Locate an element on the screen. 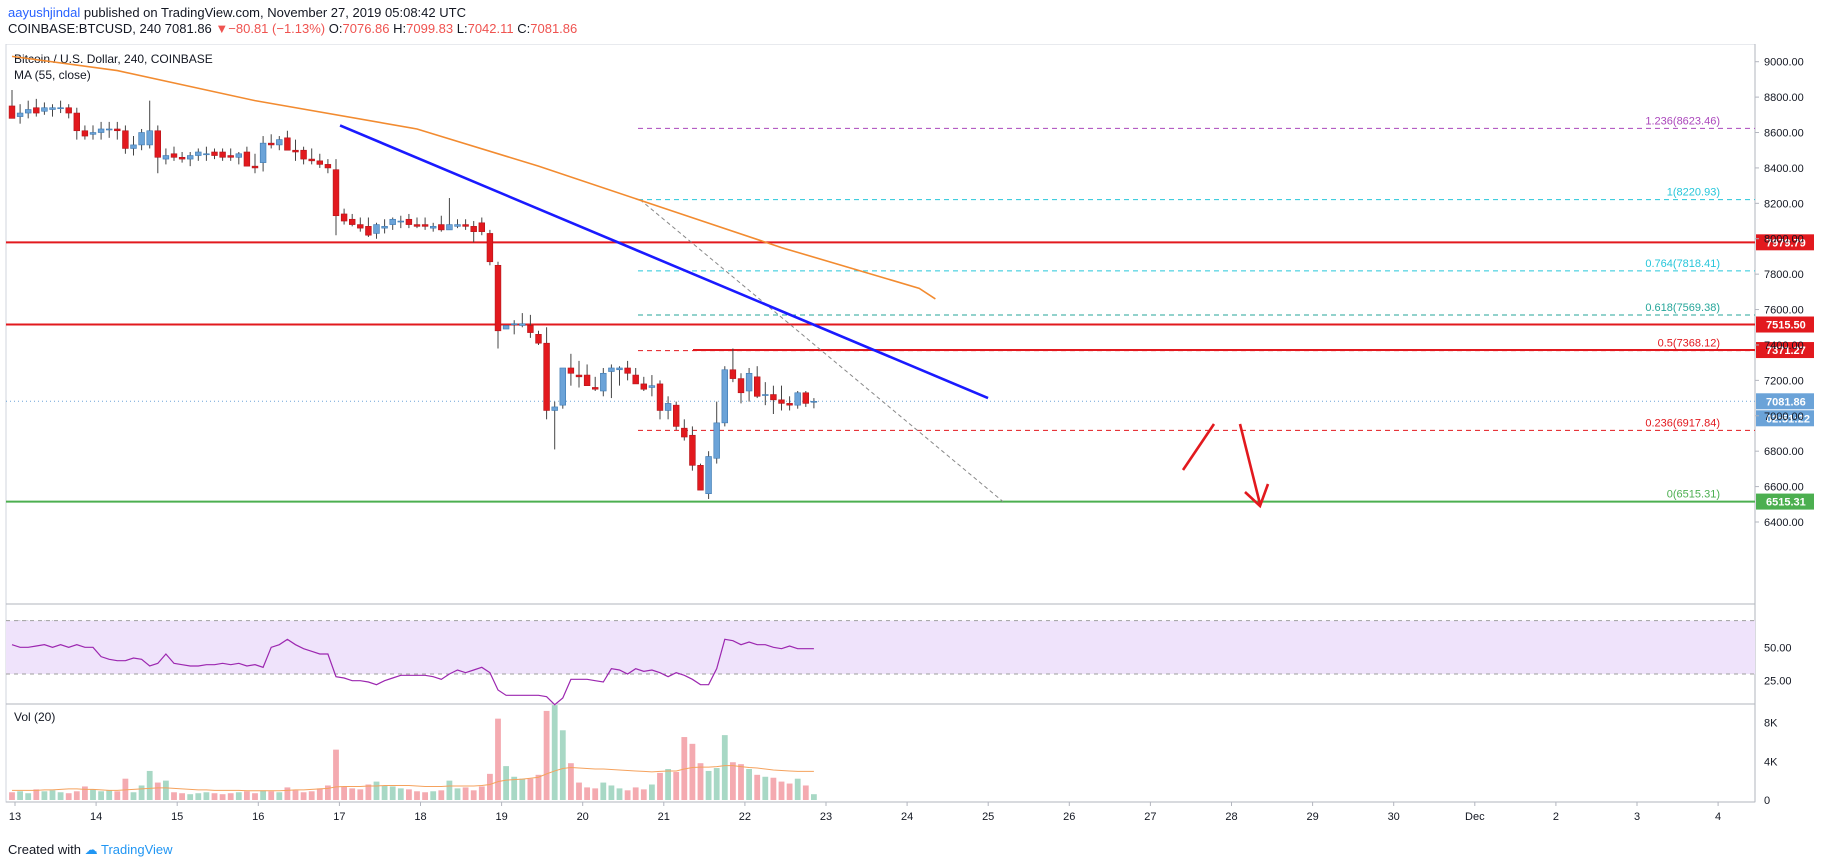 This screenshot has width=1828, height=868. current-price-label: 7081.86 is located at coordinates (1786, 402).